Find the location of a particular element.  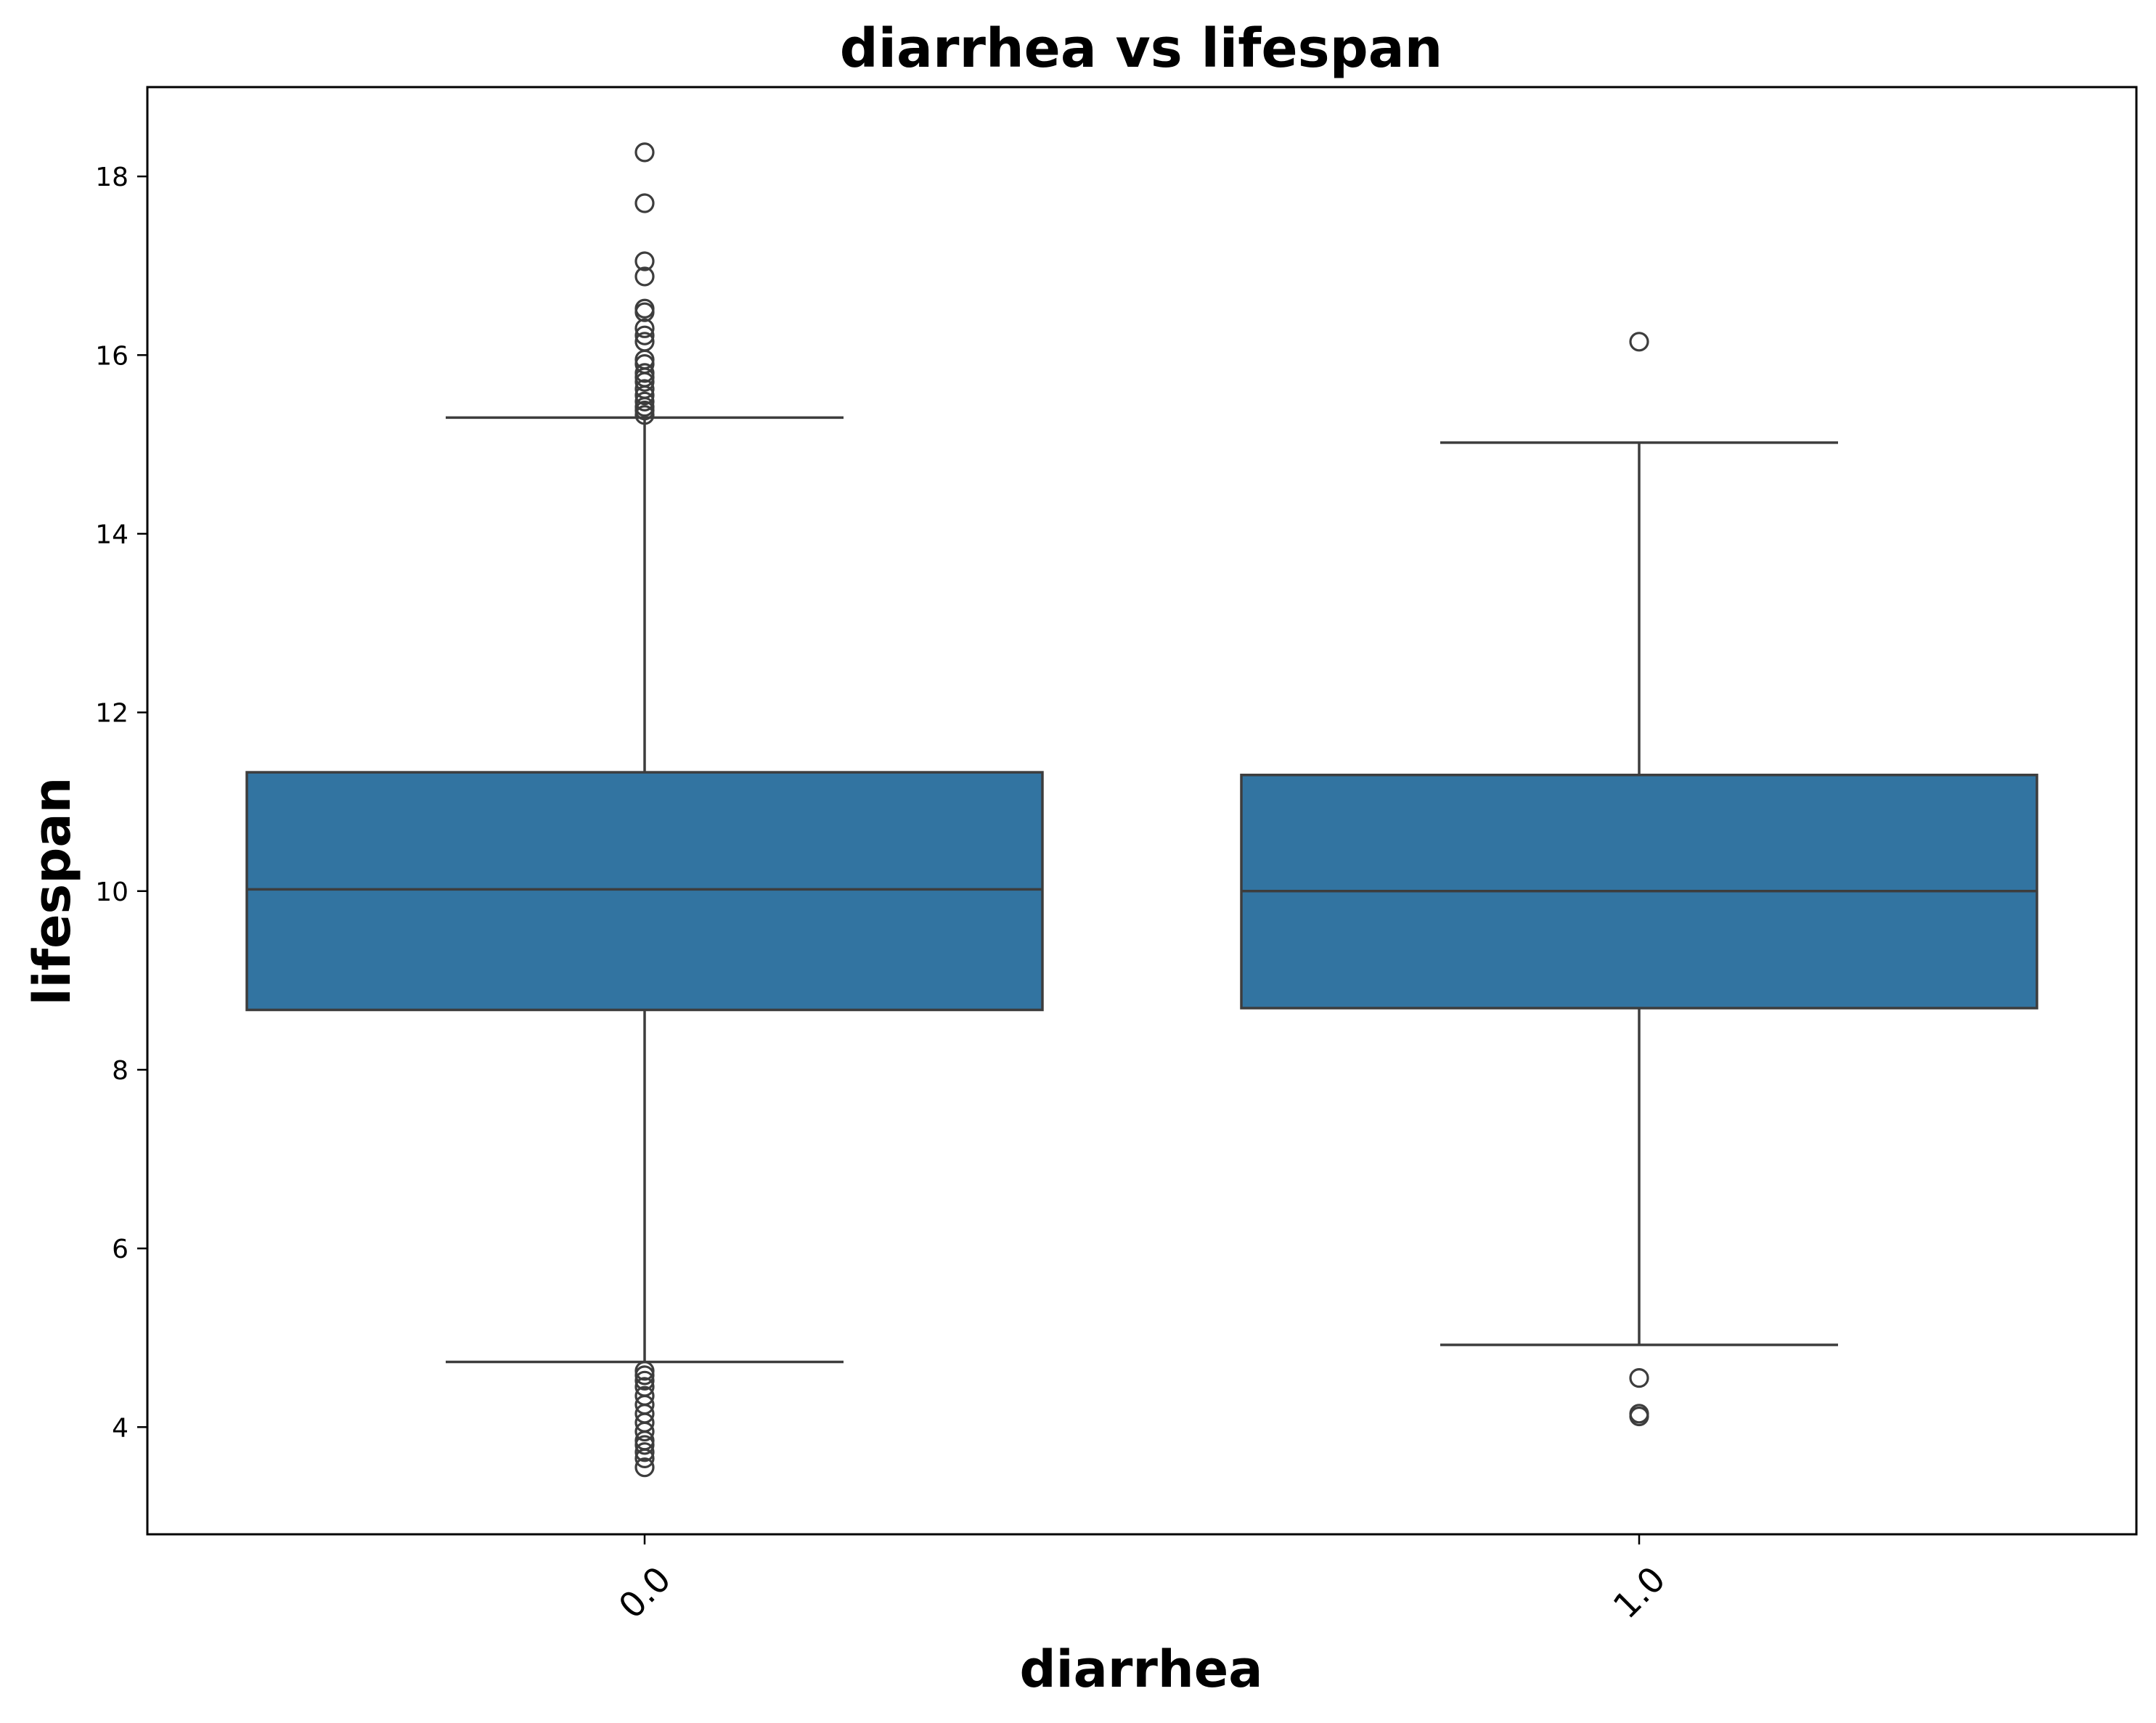

y-axis-label: lifespan is located at coordinates (52, 891).